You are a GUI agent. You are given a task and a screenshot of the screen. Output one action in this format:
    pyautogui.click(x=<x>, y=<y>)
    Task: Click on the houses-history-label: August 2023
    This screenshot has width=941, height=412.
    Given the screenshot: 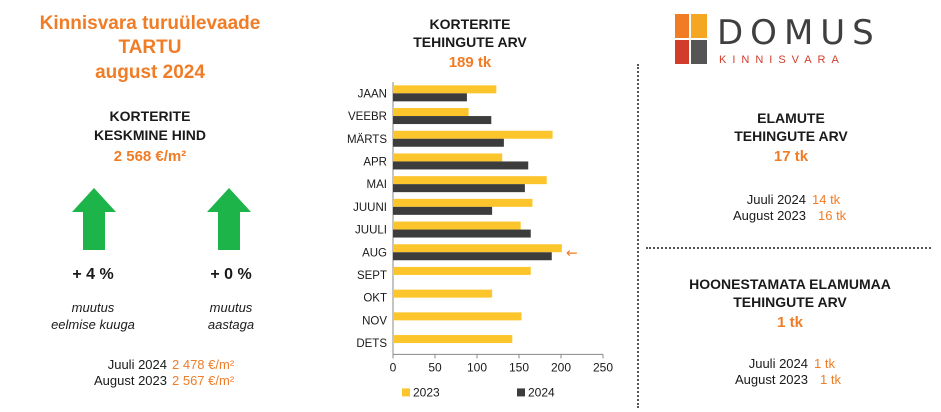 What is the action you would take?
    pyautogui.click(x=769, y=215)
    